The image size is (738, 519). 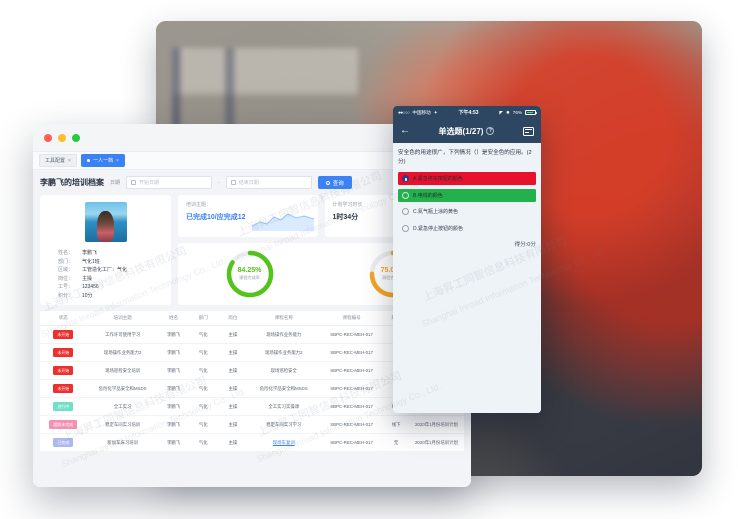 I want to click on field-value: 10分, so click(x=87, y=295).